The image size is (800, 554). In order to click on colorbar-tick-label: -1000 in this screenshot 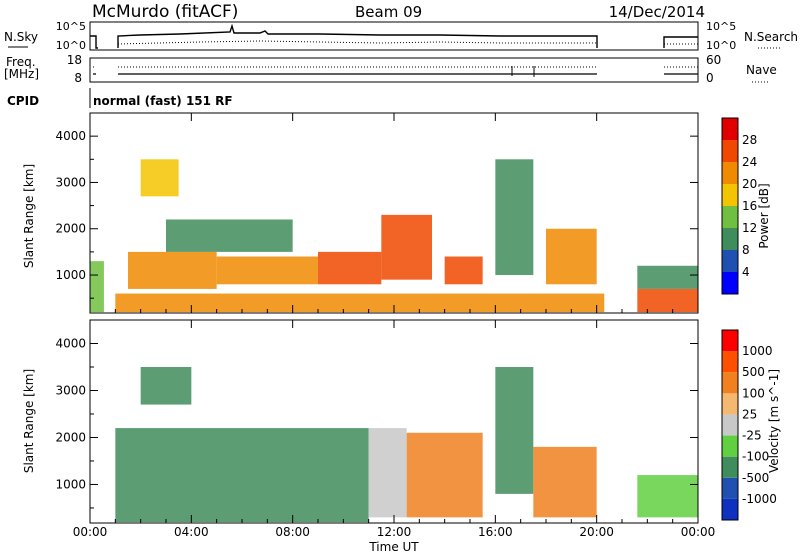, I will do `click(759, 499)`.